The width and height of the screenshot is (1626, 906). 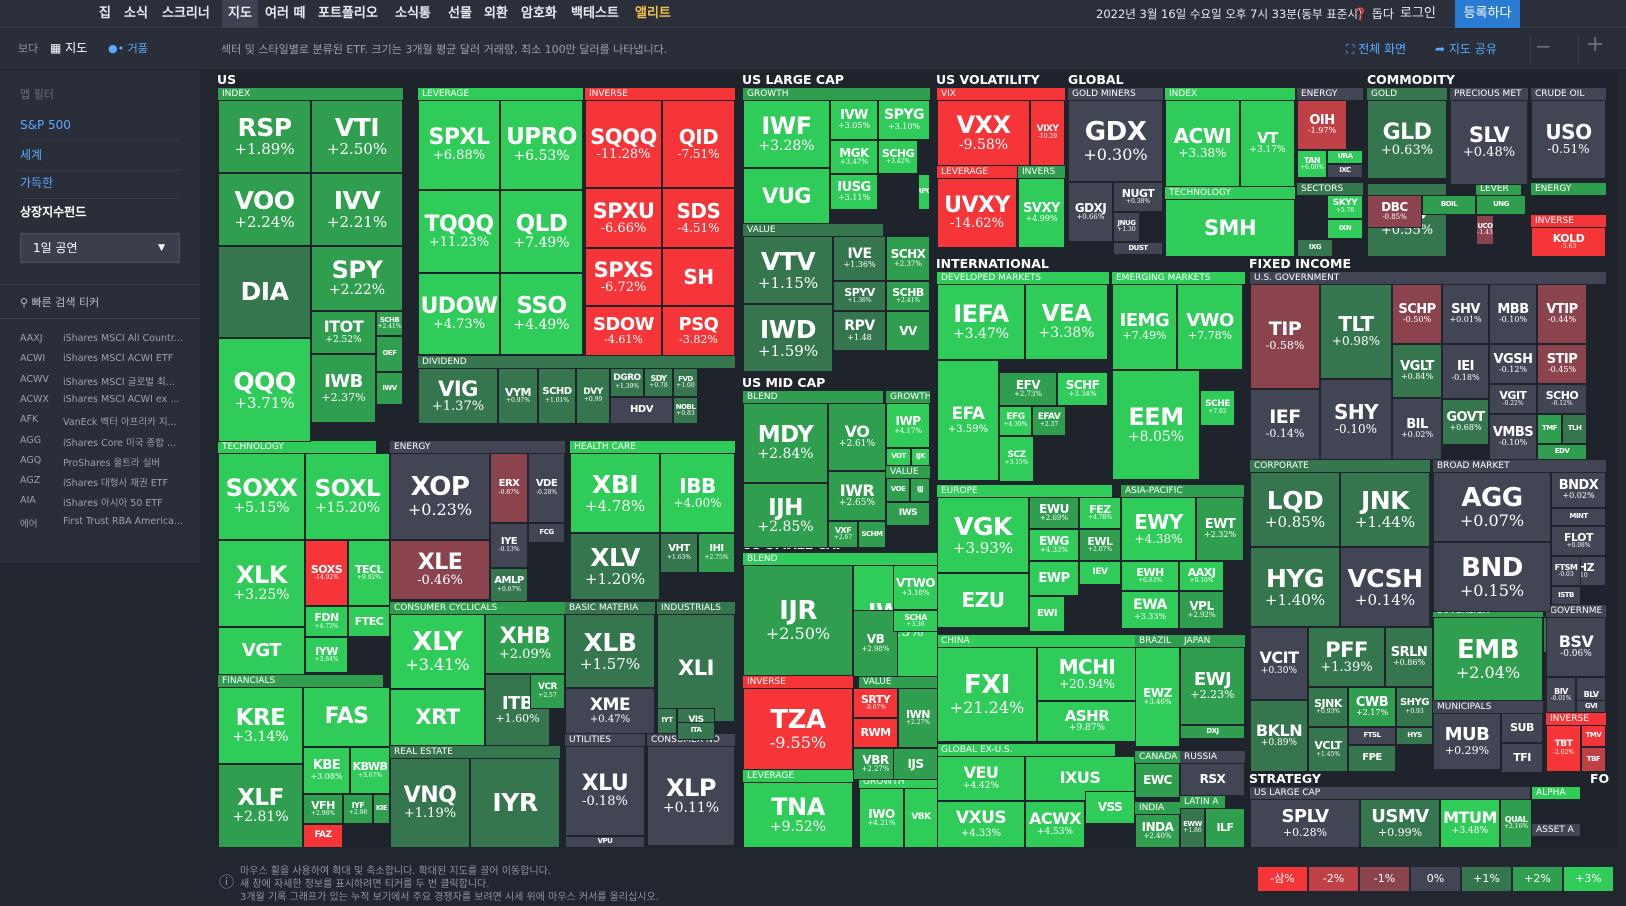 I want to click on map-view-toggle: ▦ 지도, so click(x=68, y=47).